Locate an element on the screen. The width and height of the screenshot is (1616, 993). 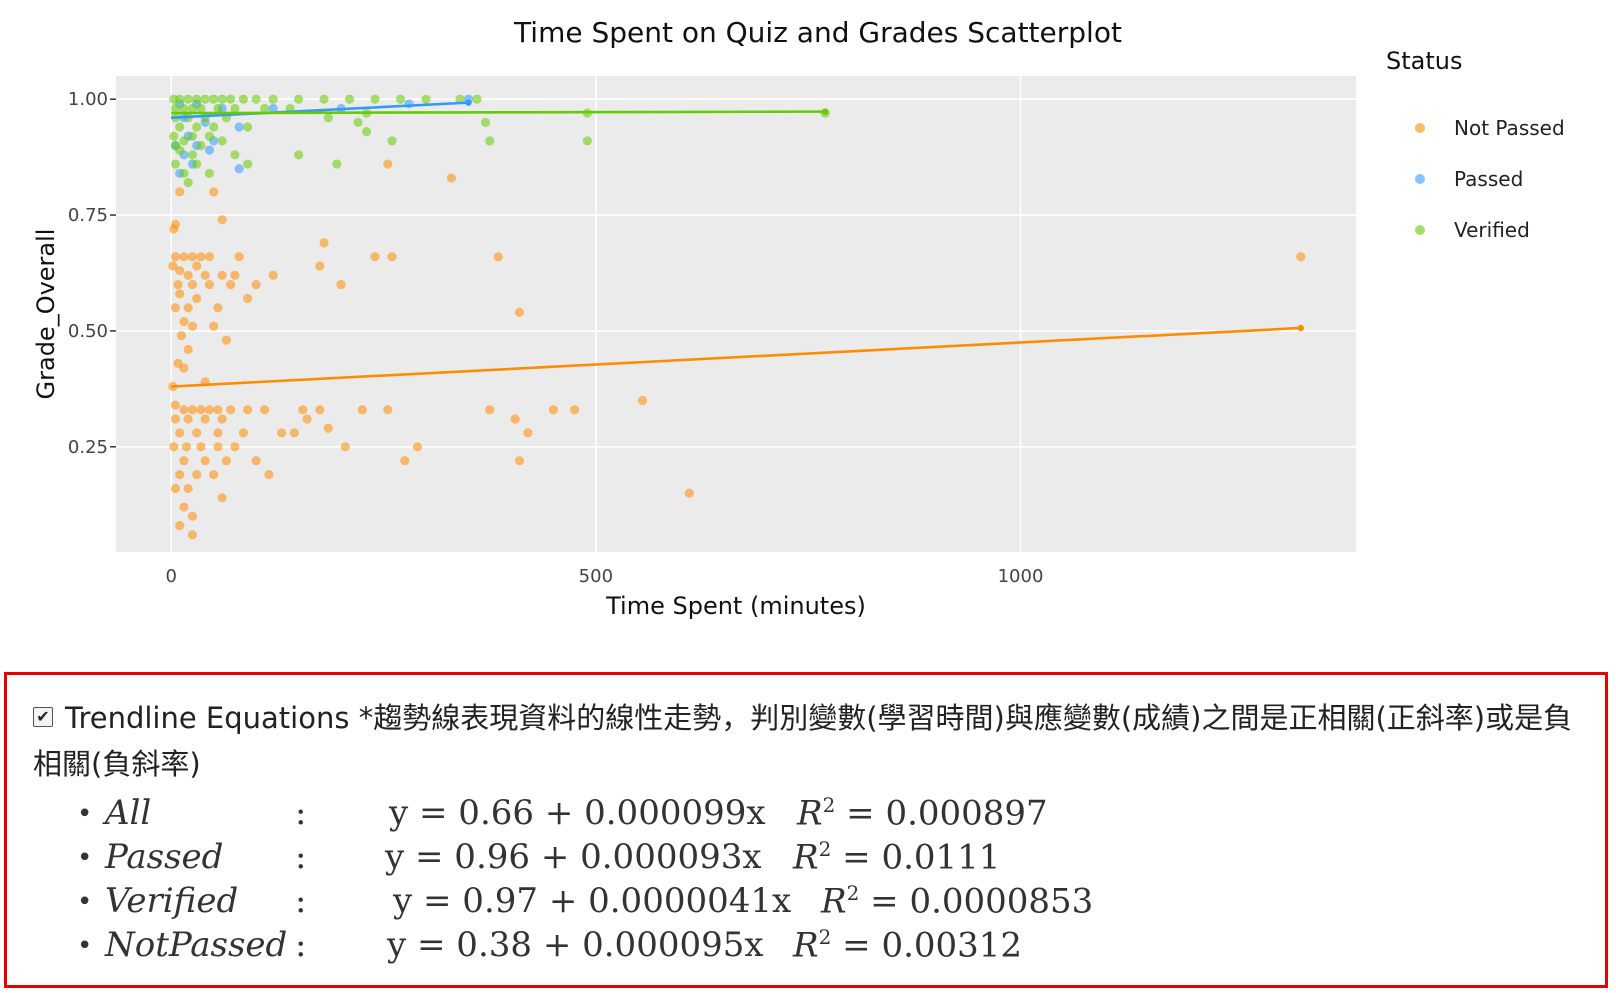
y-tick-label: 0.75 is located at coordinates (88, 215).